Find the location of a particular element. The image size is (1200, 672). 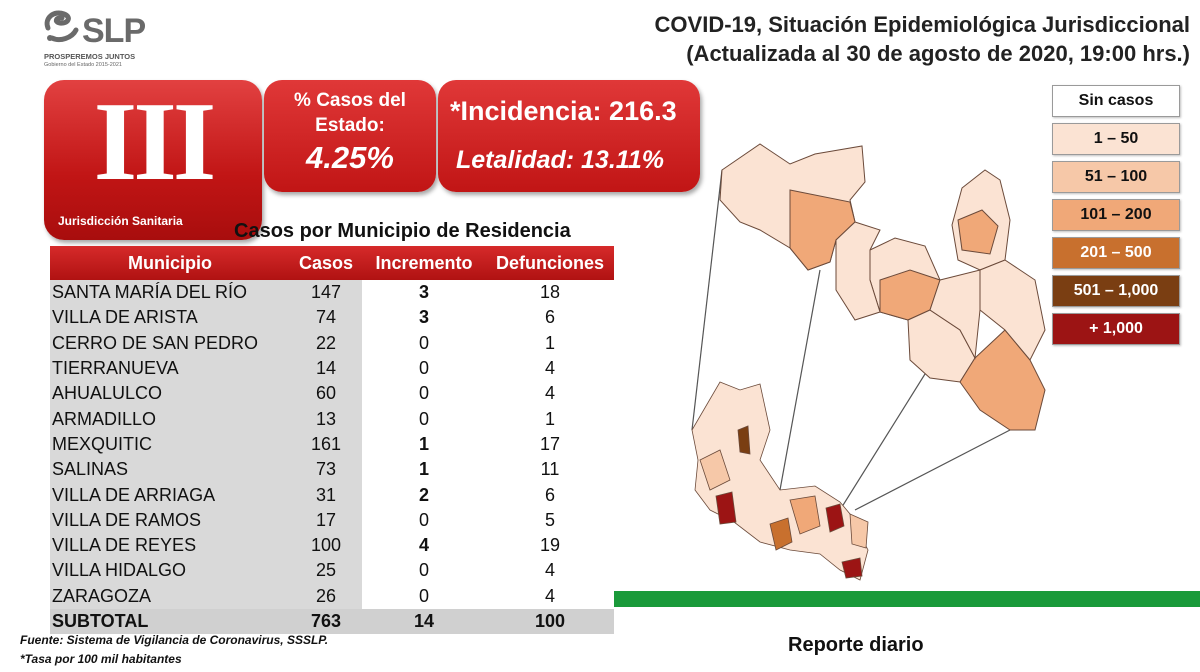

table-row: SANTA MARÍA DEL RÍO 147 3 18 is located at coordinates (332, 293).